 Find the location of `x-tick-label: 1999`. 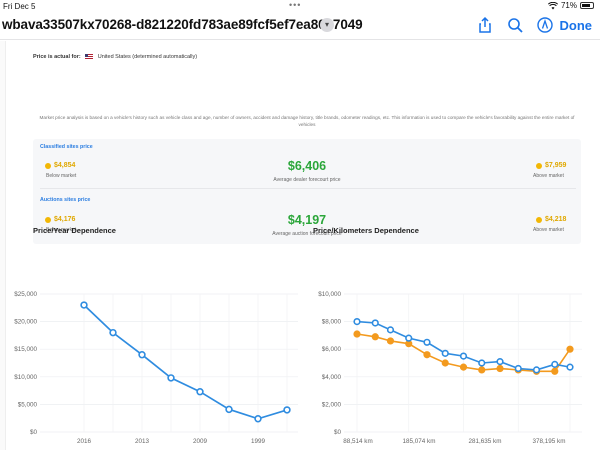

x-tick-label: 1999 is located at coordinates (258, 441).